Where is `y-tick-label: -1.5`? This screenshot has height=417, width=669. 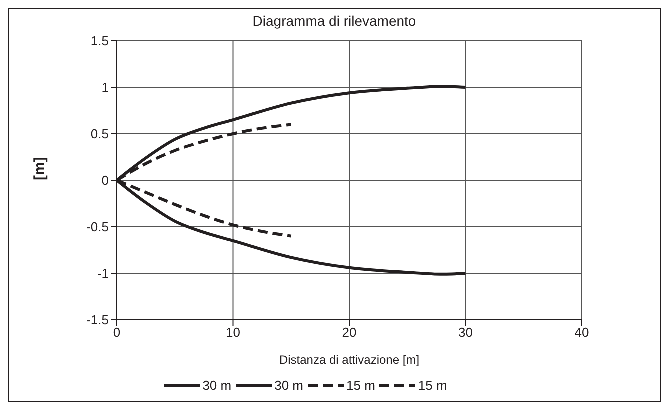 y-tick-label: -1.5 is located at coordinates (97, 320).